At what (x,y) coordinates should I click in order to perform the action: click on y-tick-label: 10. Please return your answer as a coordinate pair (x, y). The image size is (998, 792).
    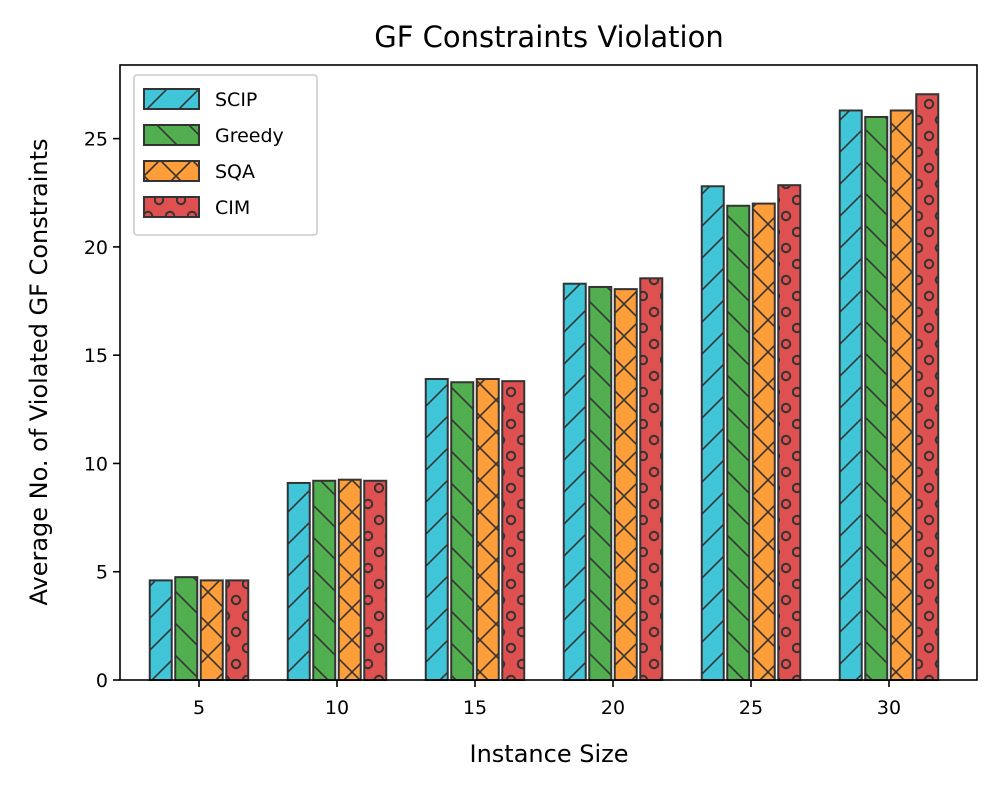
    Looking at the image, I should click on (96, 464).